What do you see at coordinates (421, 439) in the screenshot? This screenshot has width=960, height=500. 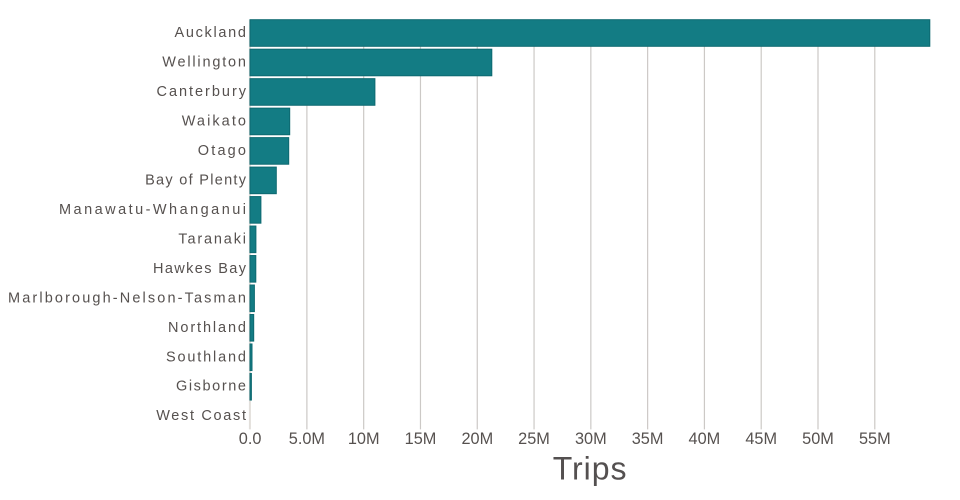 I see `svg-text: 15M` at bounding box center [421, 439].